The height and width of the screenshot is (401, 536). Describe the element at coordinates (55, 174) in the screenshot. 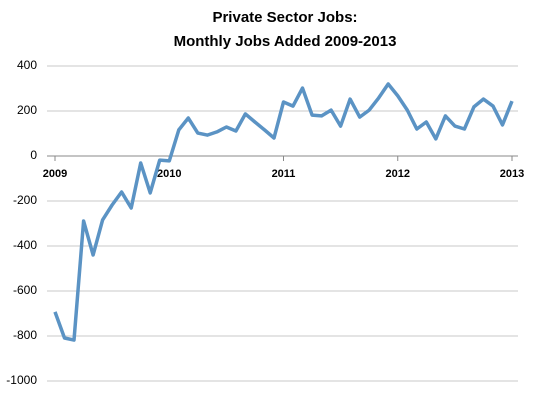

I see `x-tick-label: 2009` at that location.